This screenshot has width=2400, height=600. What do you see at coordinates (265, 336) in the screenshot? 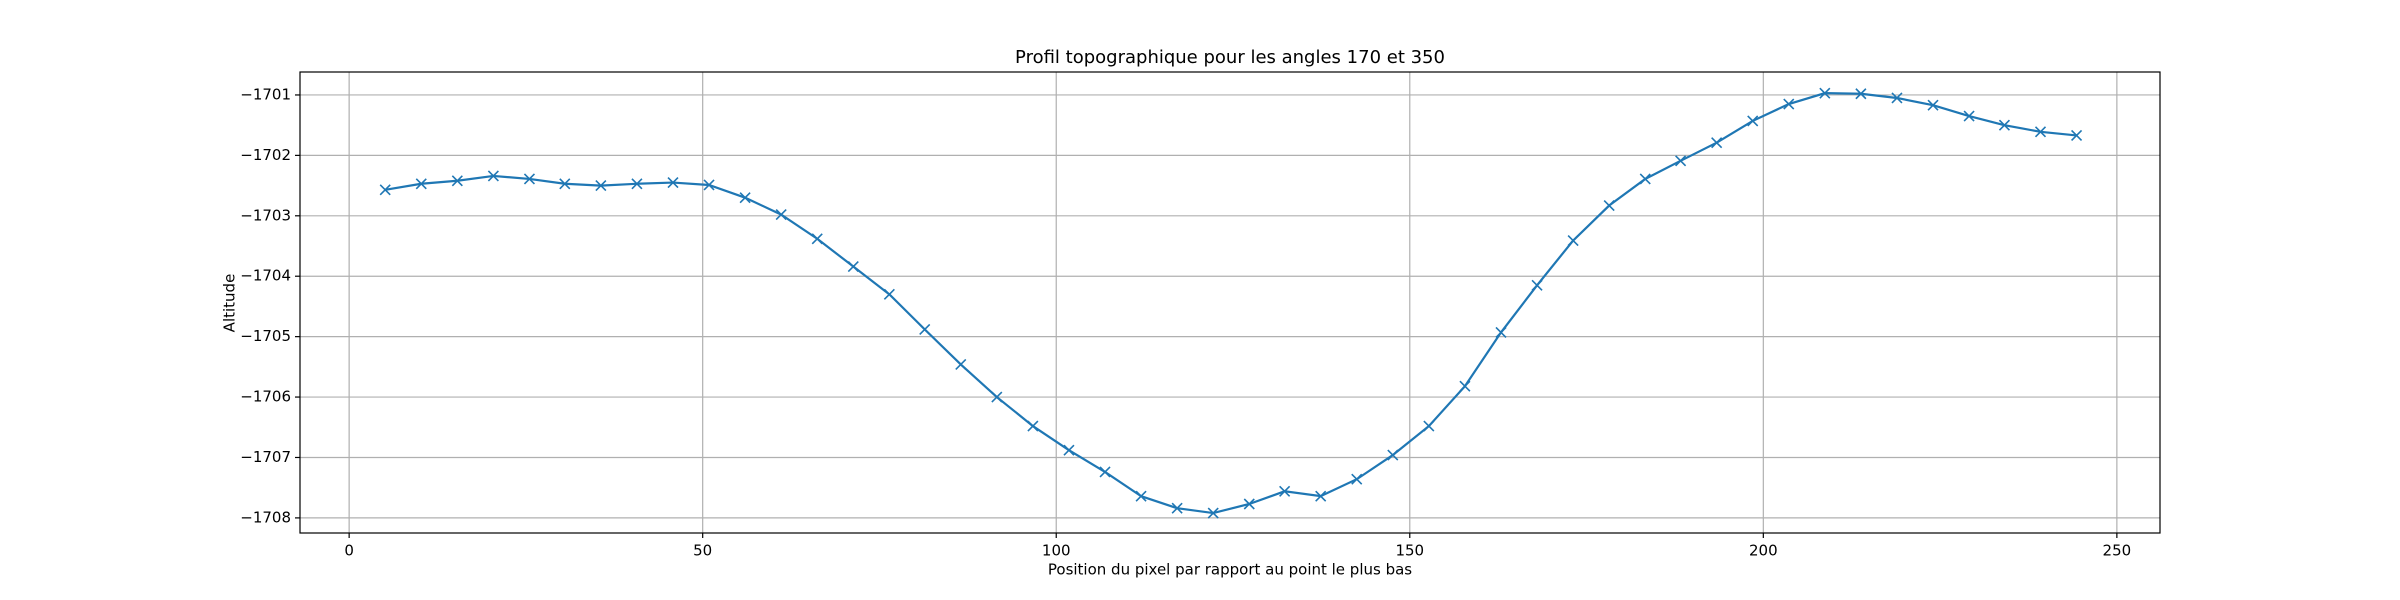
I see `y-tick-label: −1705` at bounding box center [265, 336].